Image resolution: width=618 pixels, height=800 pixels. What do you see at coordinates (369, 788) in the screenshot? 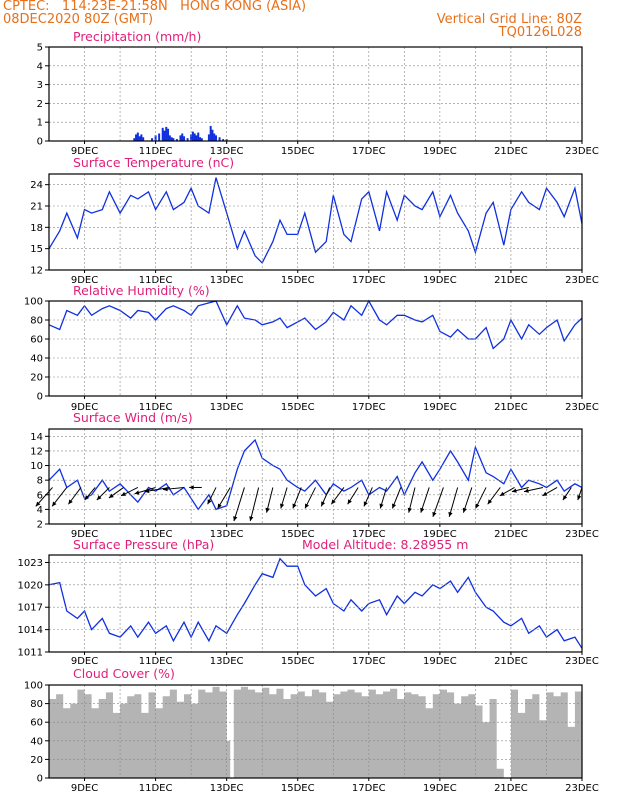
I see `cloud-xtick-label: 17DEC` at bounding box center [369, 788].